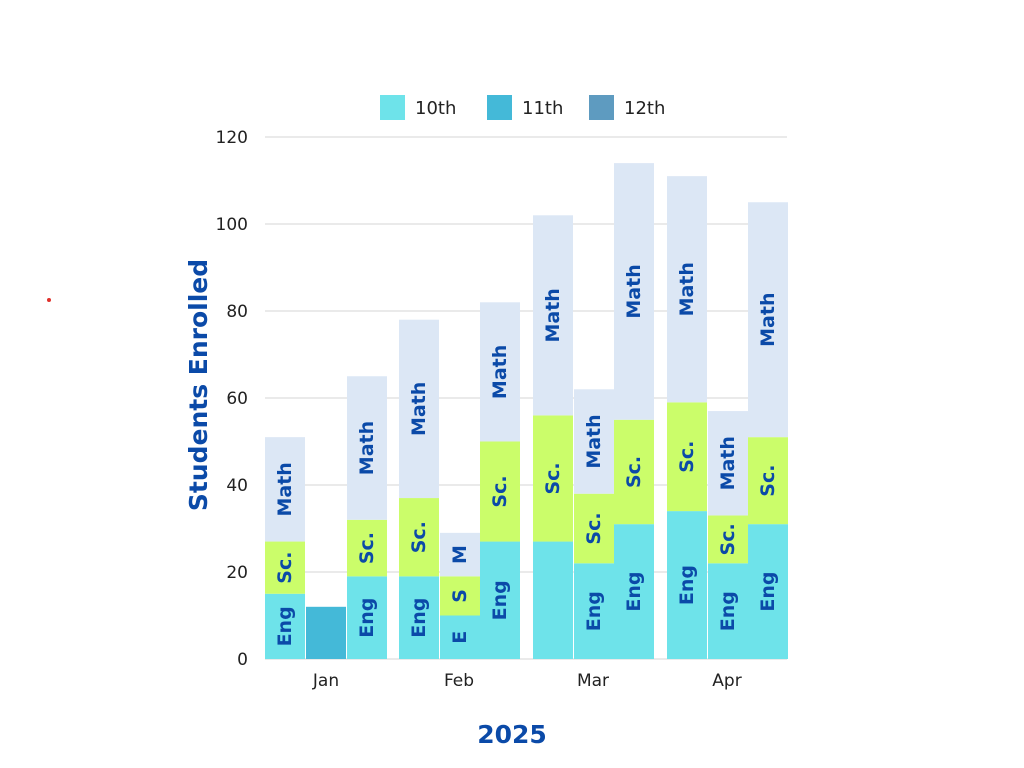 The width and height of the screenshot is (1024, 768). What do you see at coordinates (325, 681) in the screenshot?
I see `x-tick-label: Jan` at bounding box center [325, 681].